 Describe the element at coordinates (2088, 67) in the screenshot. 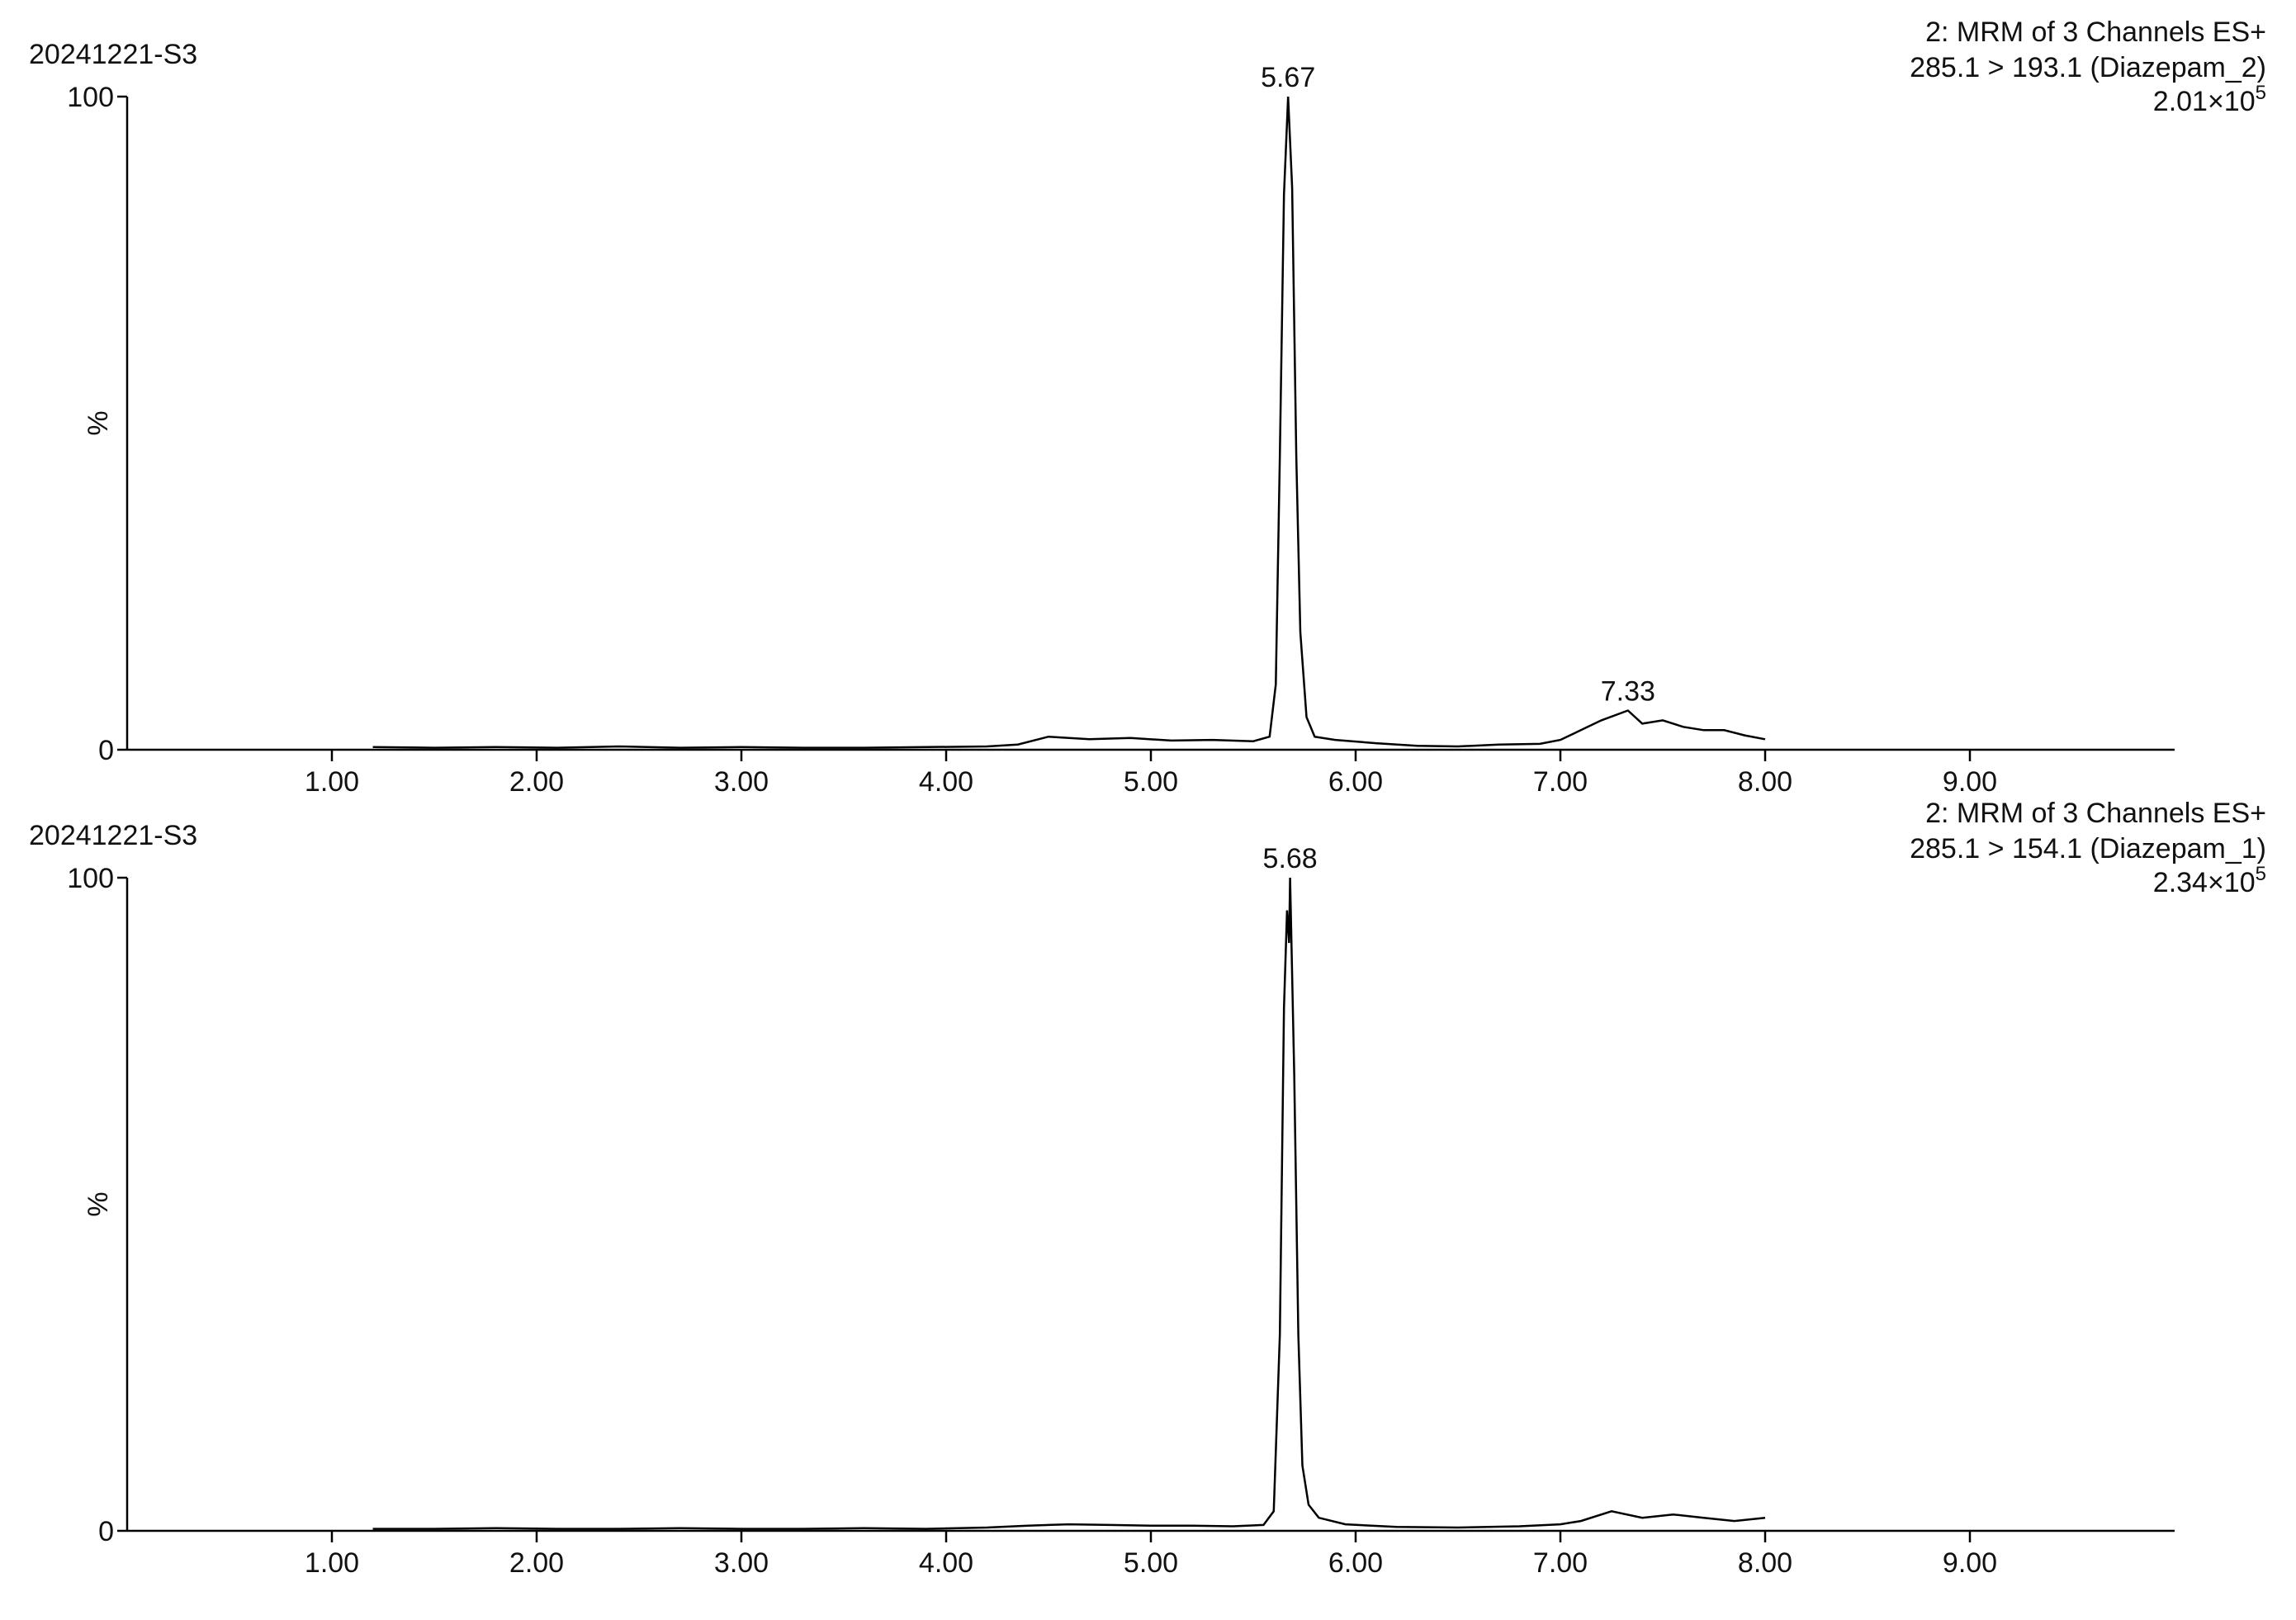

I see `channel-subtitle: 285.1 > 193.1 (Diazepam_2)` at that location.